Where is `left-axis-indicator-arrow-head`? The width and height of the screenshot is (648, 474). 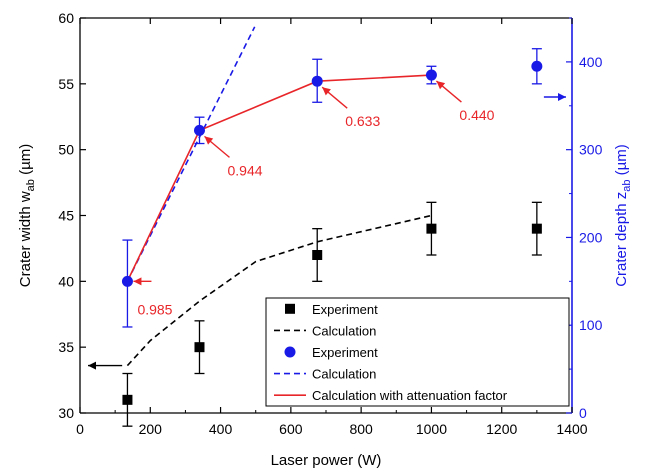
left-axis-indicator-arrow-head is located at coordinates (92, 365).